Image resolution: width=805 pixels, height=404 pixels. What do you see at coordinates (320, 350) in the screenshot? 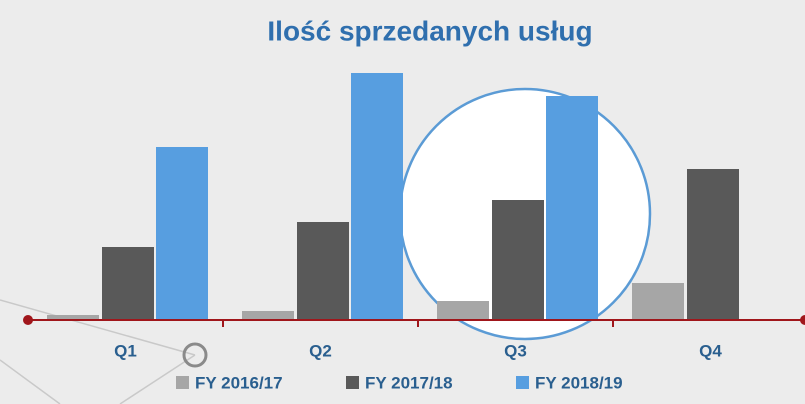
I see `x-tick-label: Q2` at bounding box center [320, 350].